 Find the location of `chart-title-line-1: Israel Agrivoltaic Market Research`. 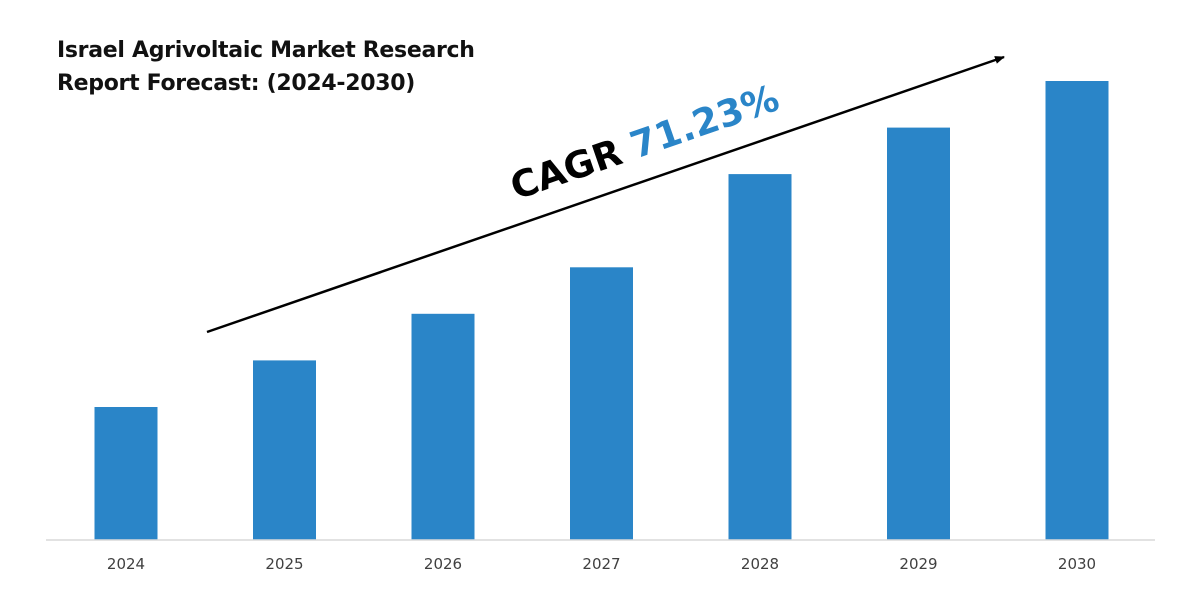

chart-title-line-1: Israel Agrivoltaic Market Research is located at coordinates (266, 50).